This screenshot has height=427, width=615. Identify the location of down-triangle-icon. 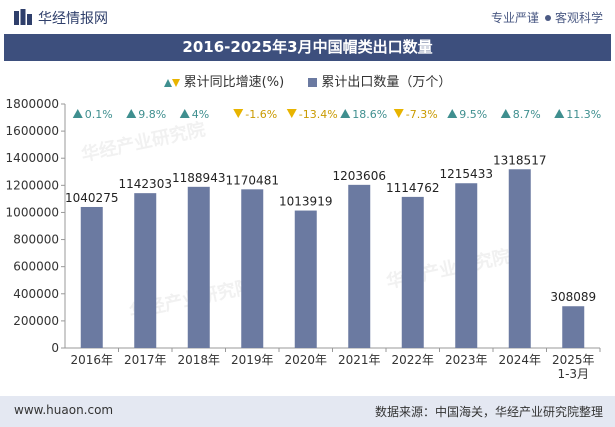
(175, 82).